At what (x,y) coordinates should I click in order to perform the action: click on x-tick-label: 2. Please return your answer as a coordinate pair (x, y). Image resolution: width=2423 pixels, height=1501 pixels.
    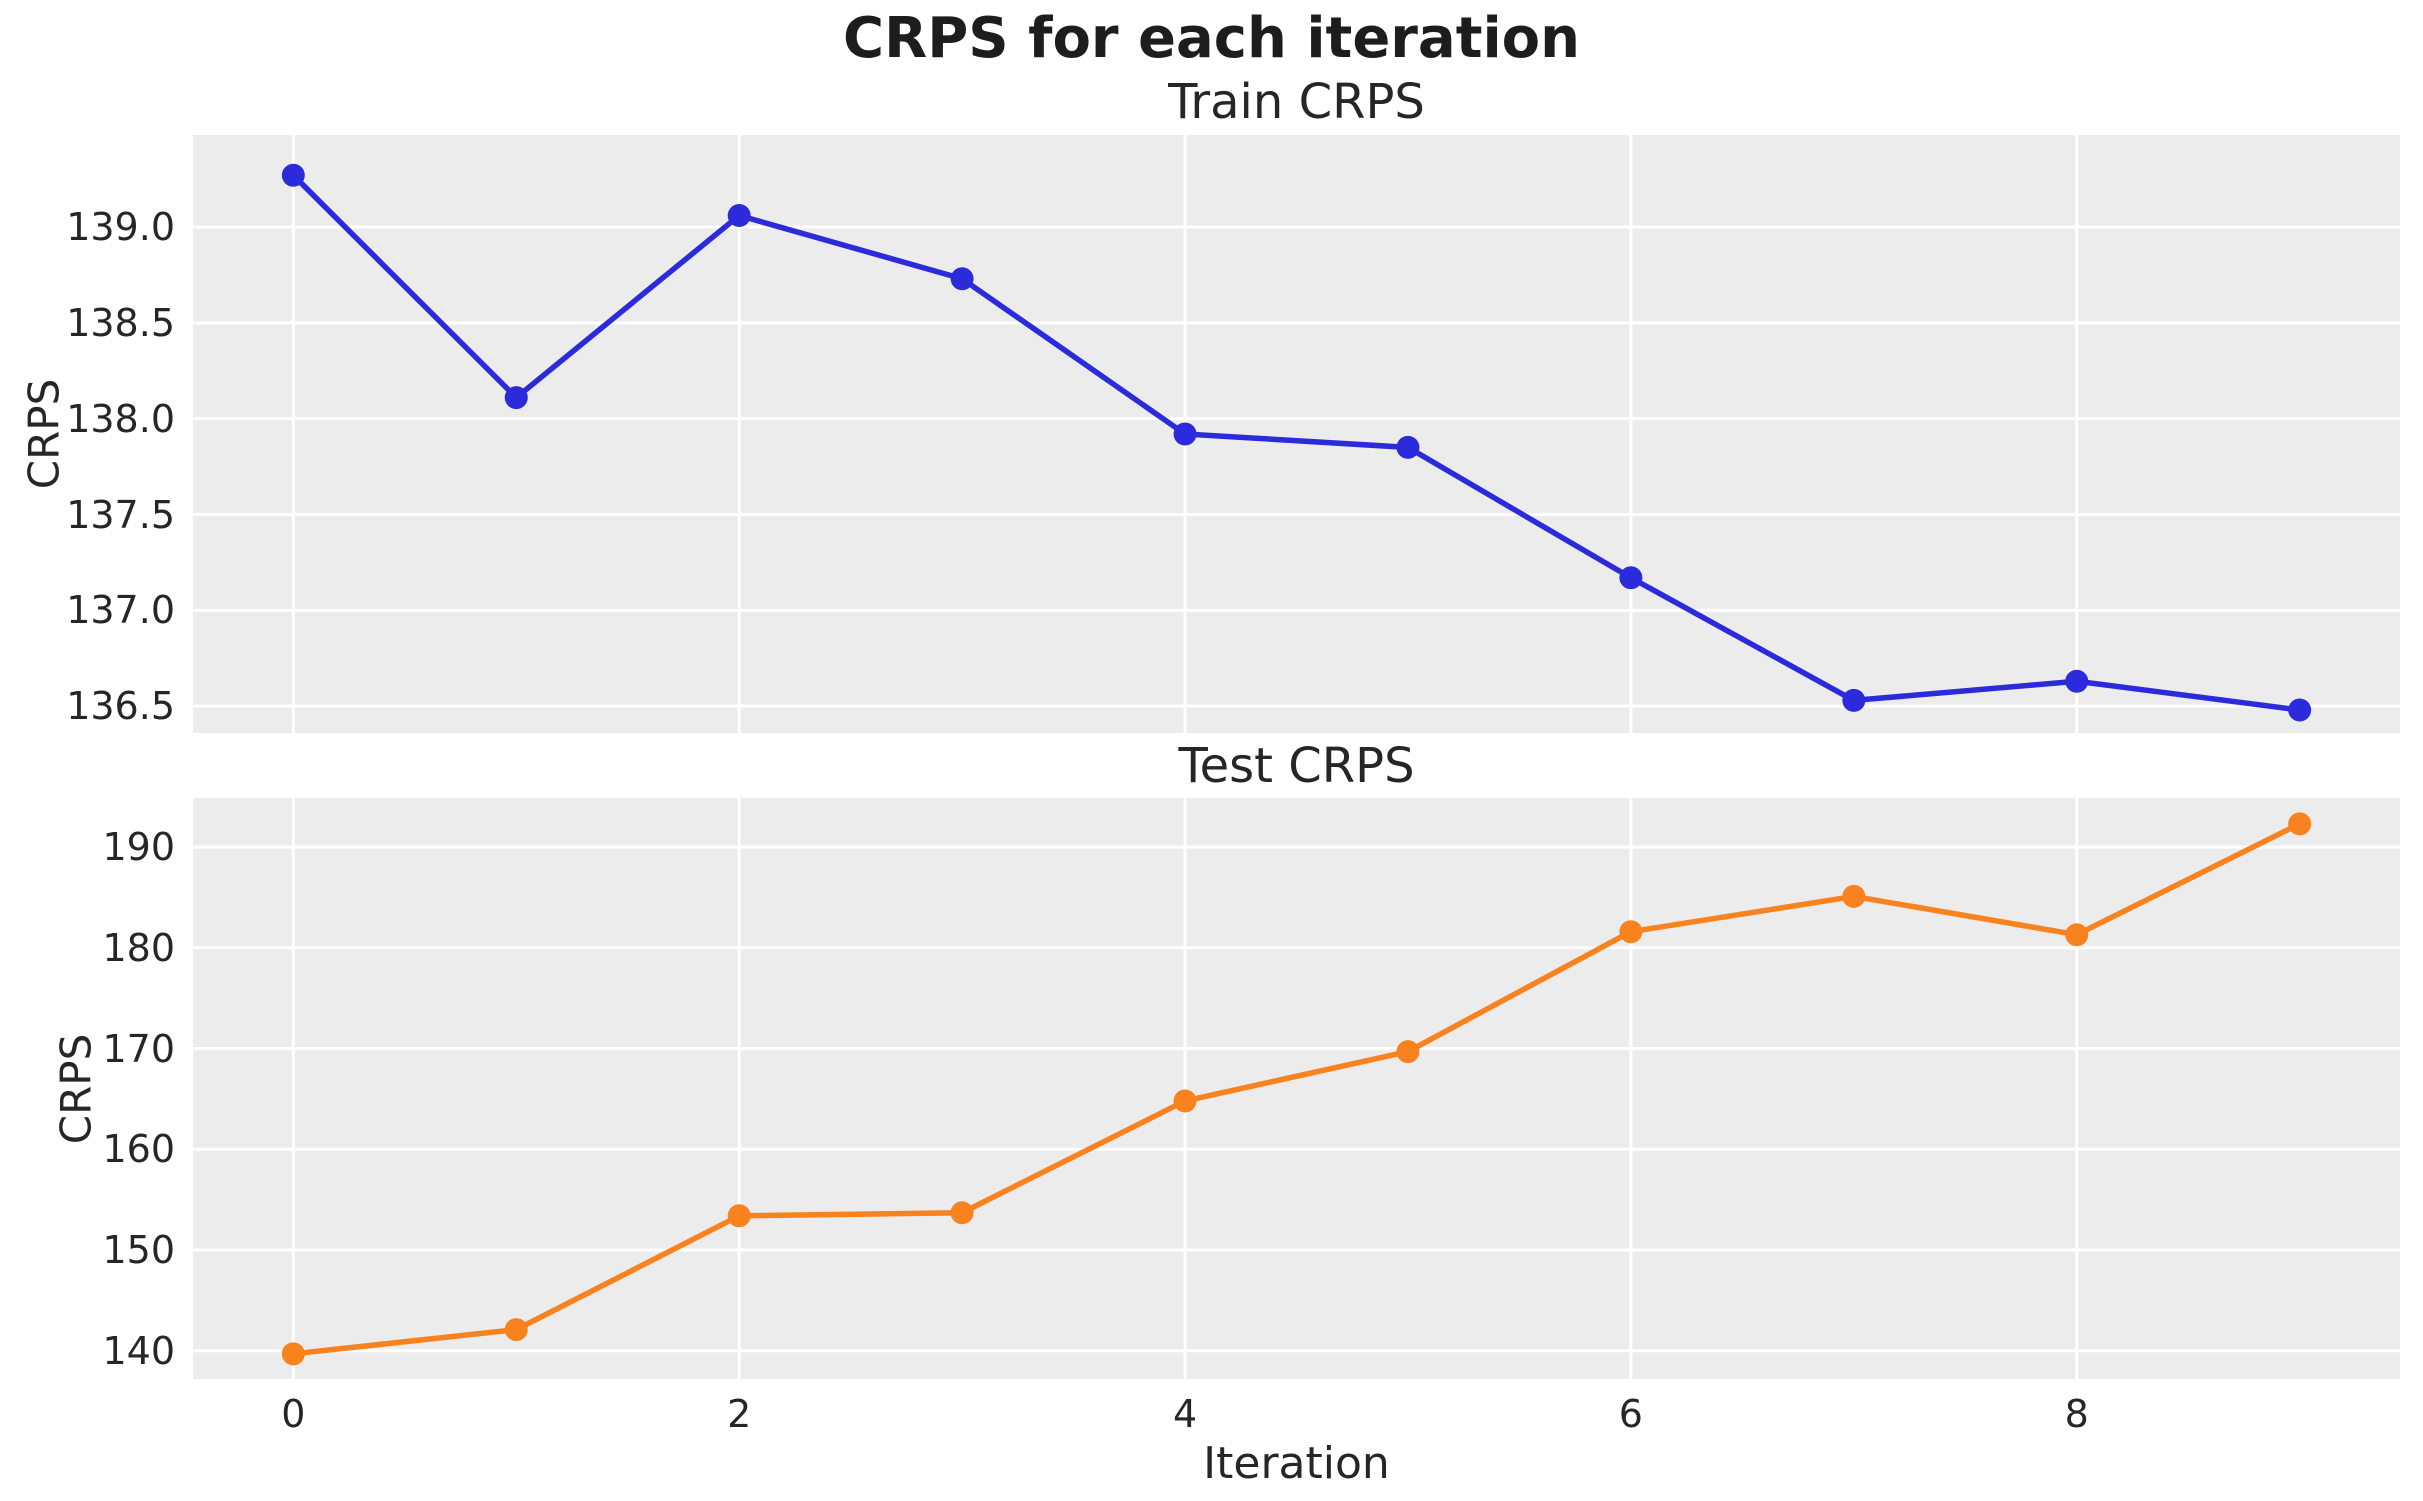
    Looking at the image, I should click on (739, 1414).